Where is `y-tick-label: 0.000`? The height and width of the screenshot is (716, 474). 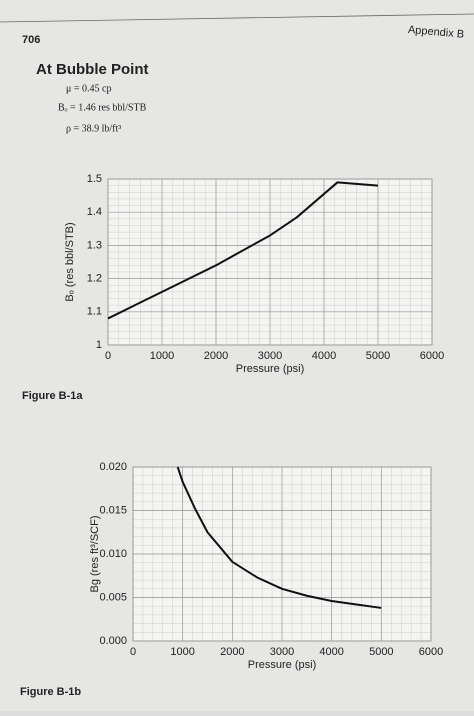 y-tick-label: 0.000 is located at coordinates (113, 641).